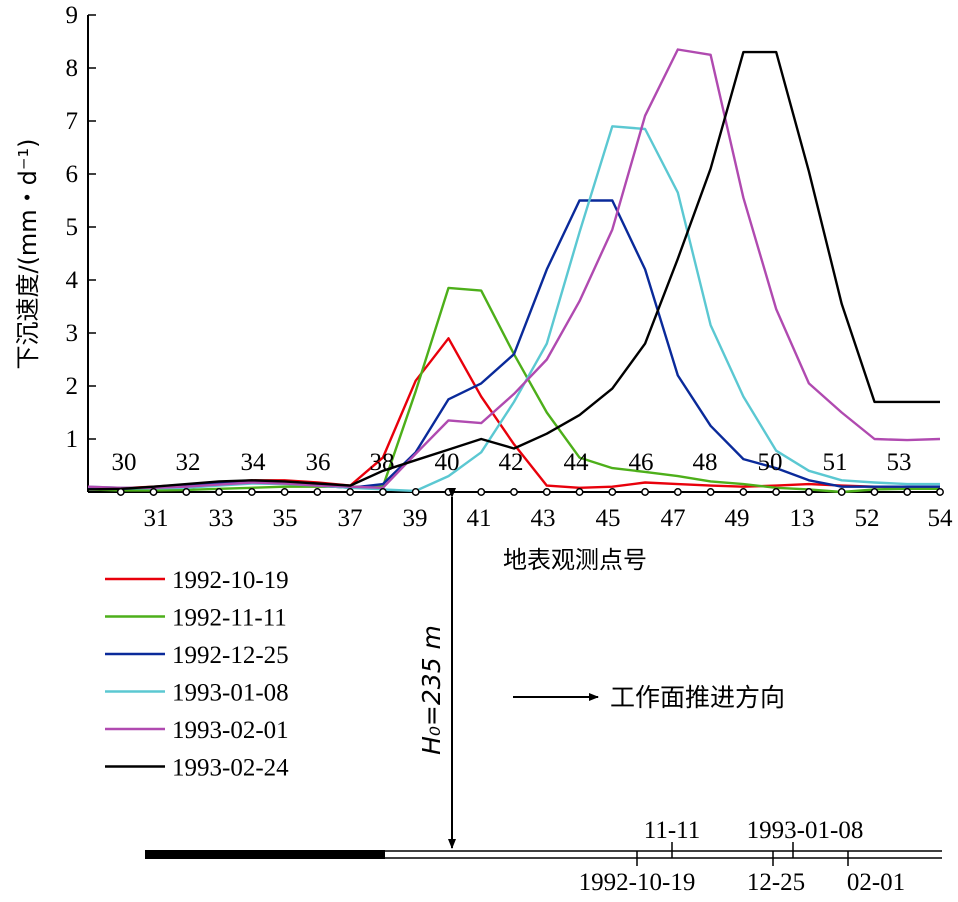 This screenshot has height=902, width=958. What do you see at coordinates (285, 518) in the screenshot?
I see `point-label-bottom: 35` at bounding box center [285, 518].